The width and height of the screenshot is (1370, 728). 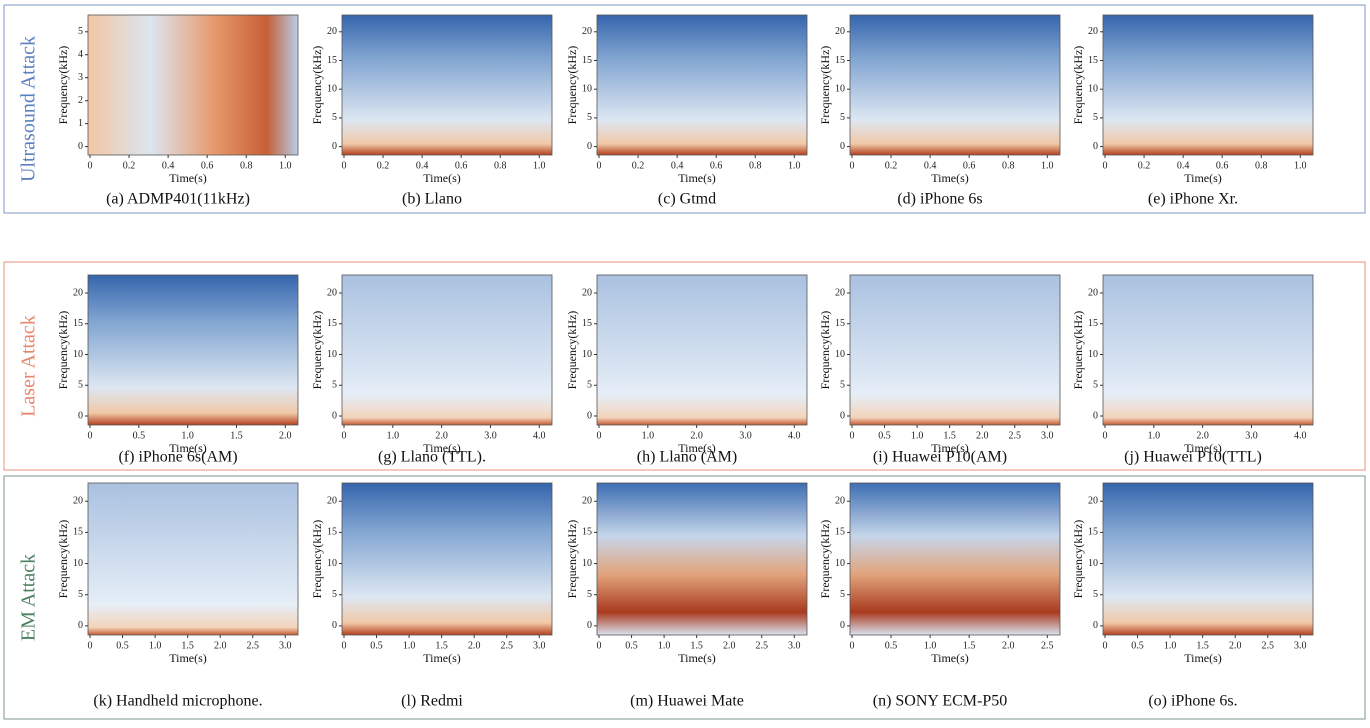 I want to click on caption: (k) Handheld microphone., so click(x=177, y=701).